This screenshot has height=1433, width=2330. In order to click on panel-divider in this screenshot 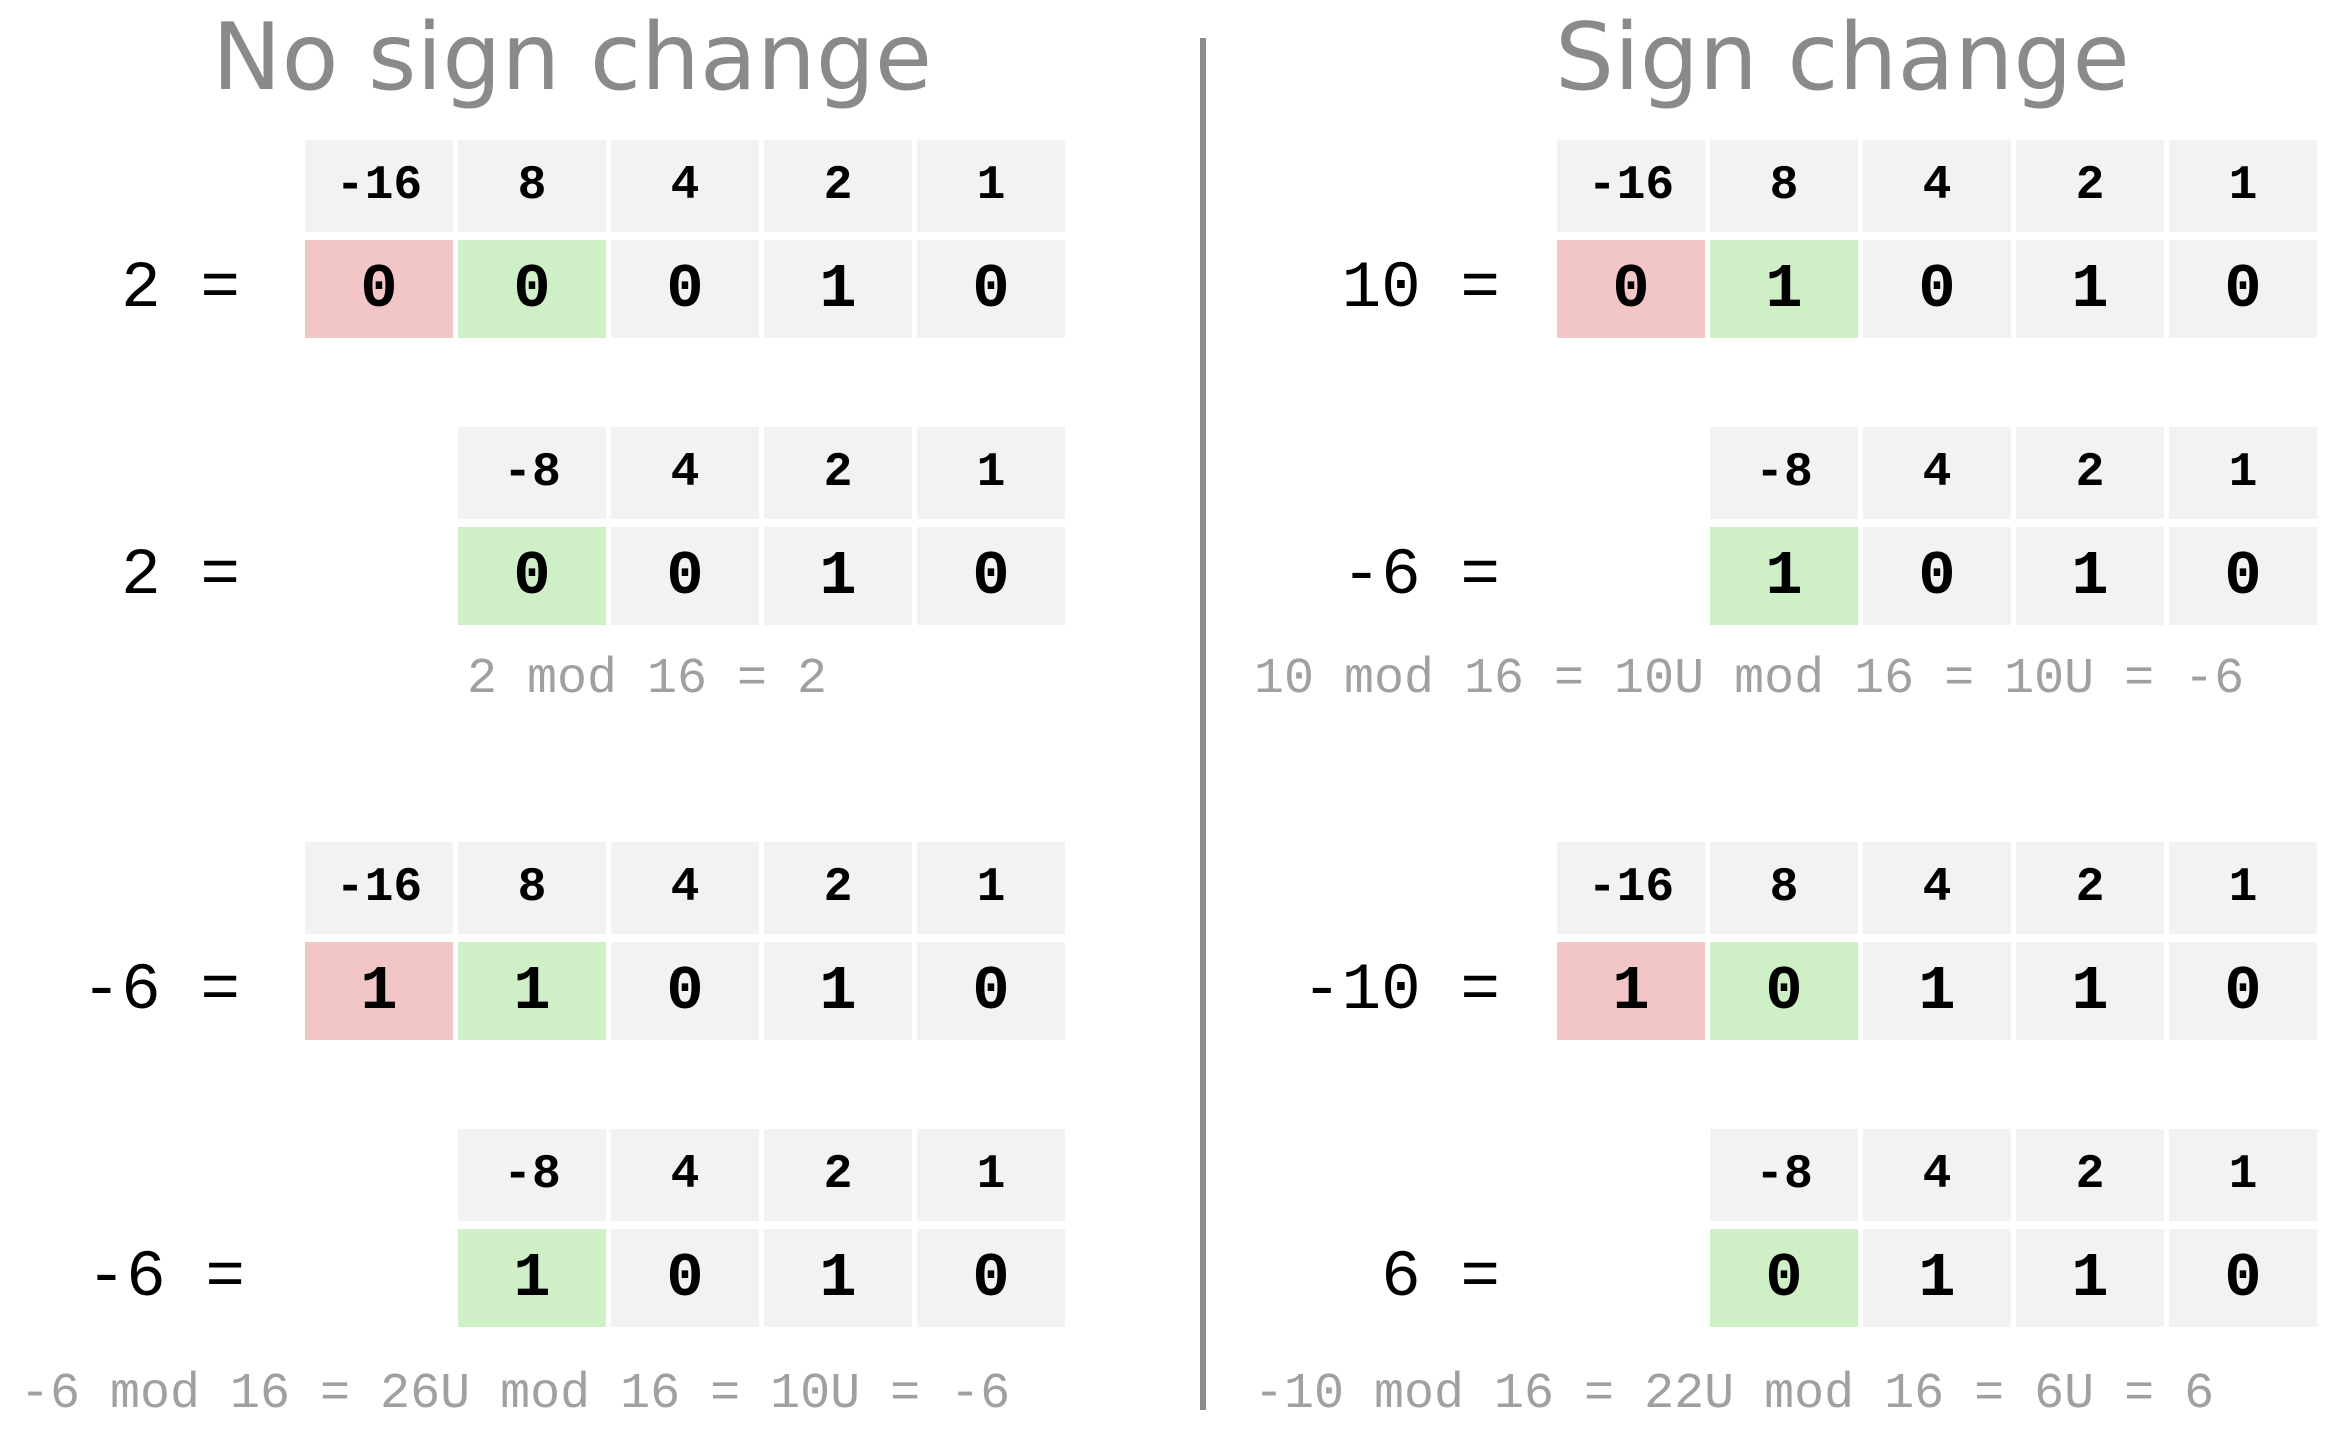, I will do `click(1203, 724)`.